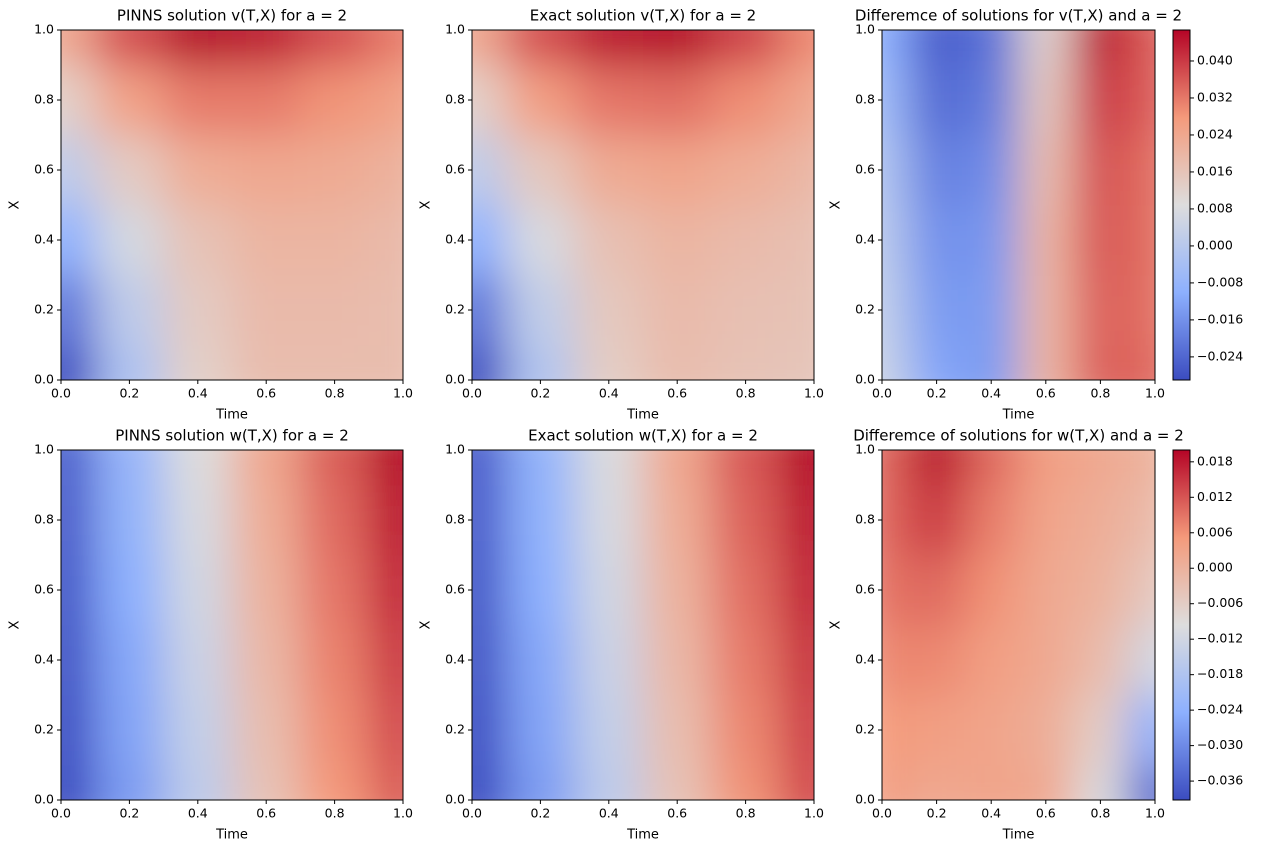 The image size is (1261, 853). I want to click on x-tick-label: 0.0, so click(472, 393).